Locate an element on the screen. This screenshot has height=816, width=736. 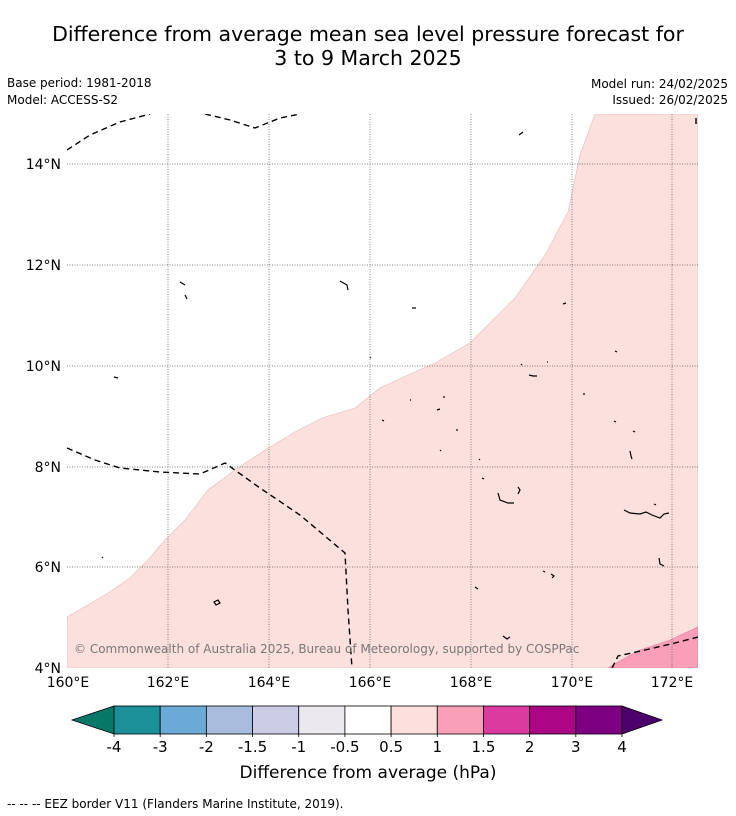
colorbar-under-arrow is located at coordinates (92, 720).